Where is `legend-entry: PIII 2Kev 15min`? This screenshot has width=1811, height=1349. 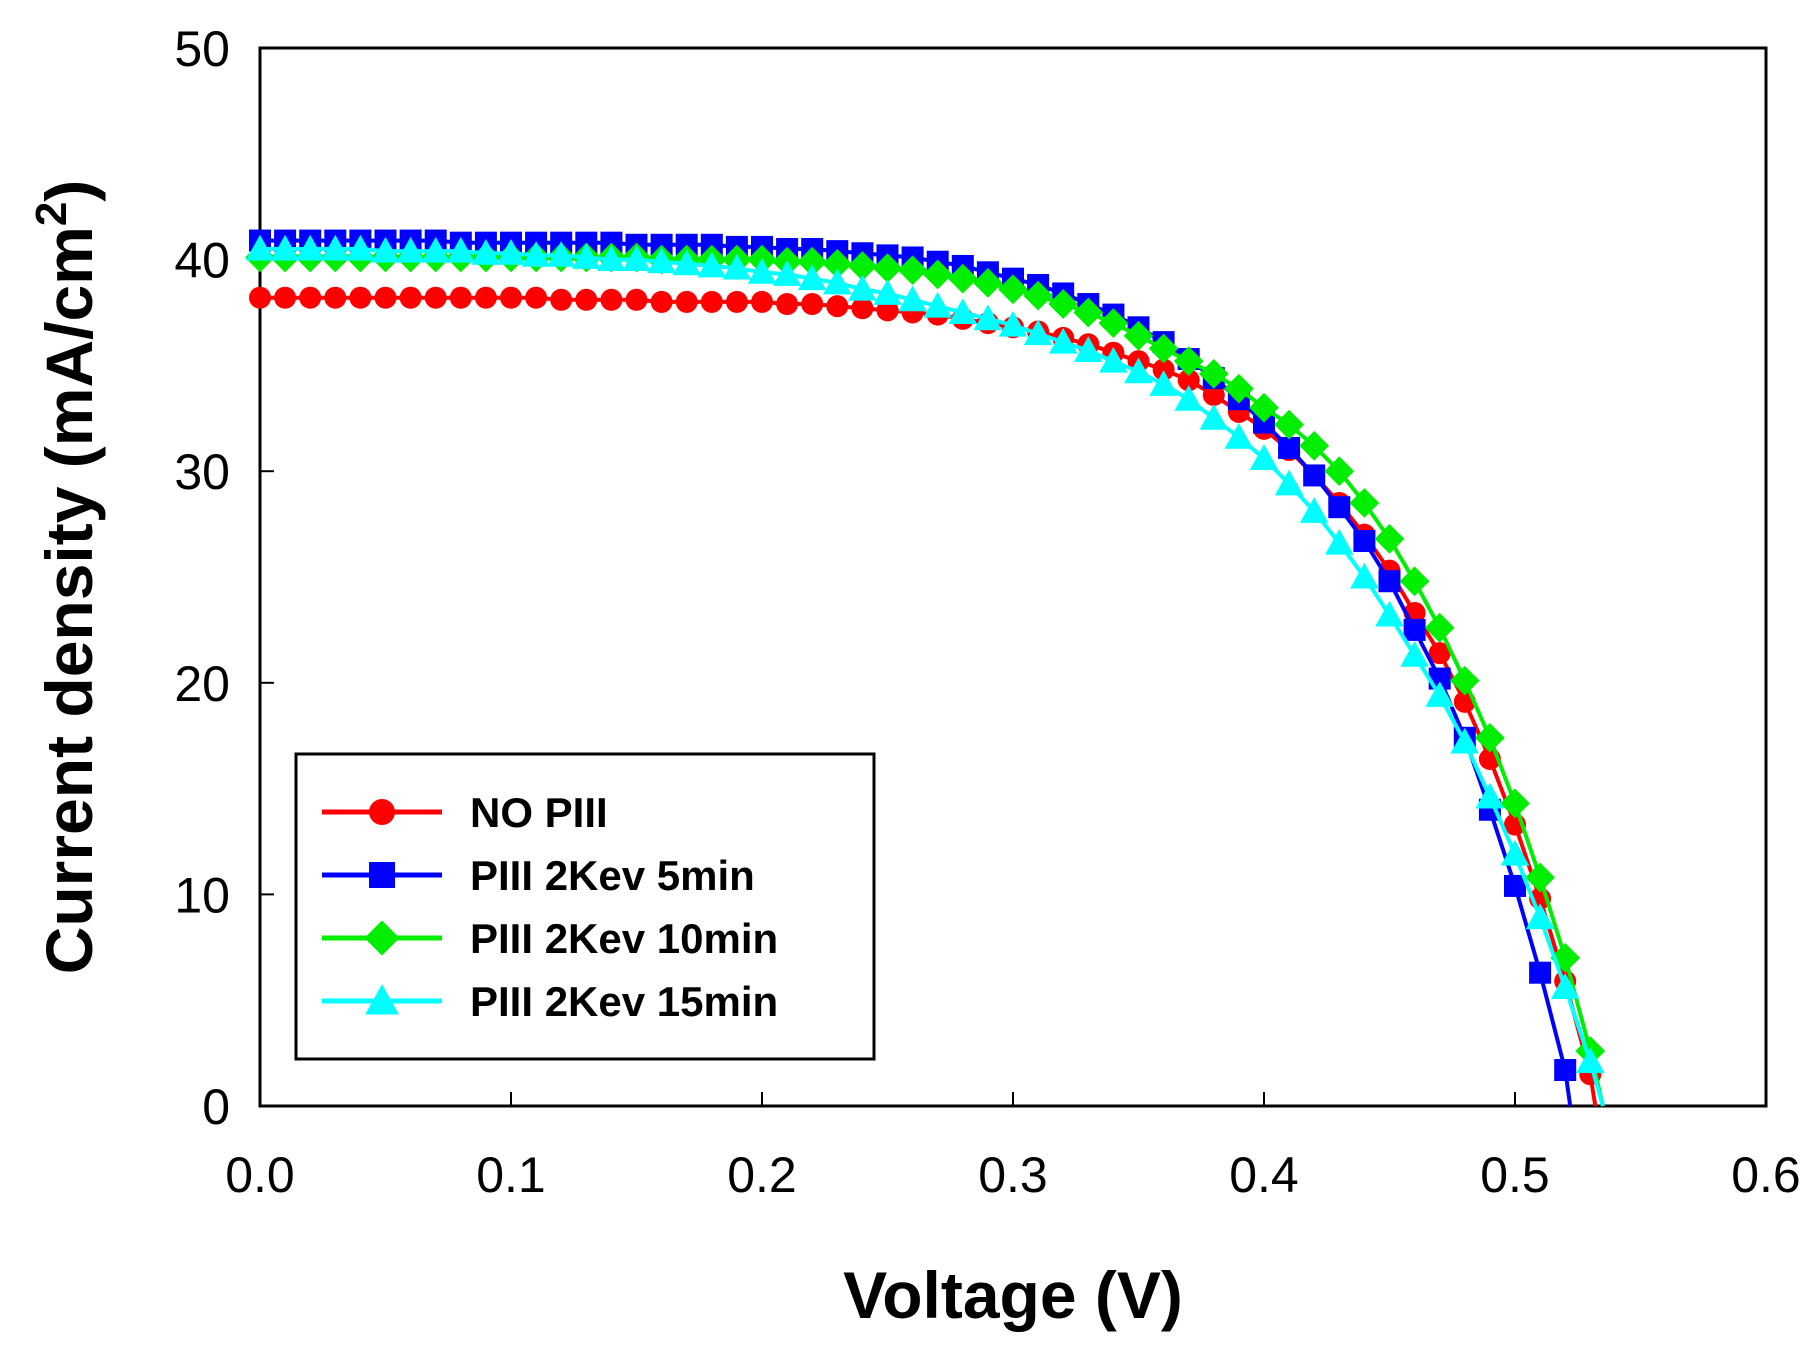 legend-entry: PIII 2Kev 15min is located at coordinates (550, 1001).